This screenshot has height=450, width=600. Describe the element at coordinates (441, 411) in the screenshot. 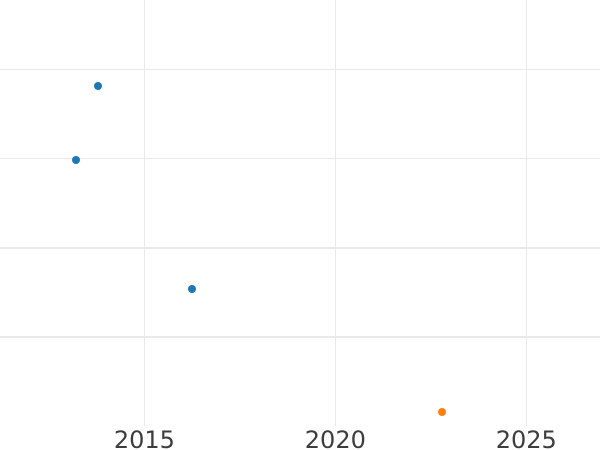

I see `data-point-orange-series` at that location.